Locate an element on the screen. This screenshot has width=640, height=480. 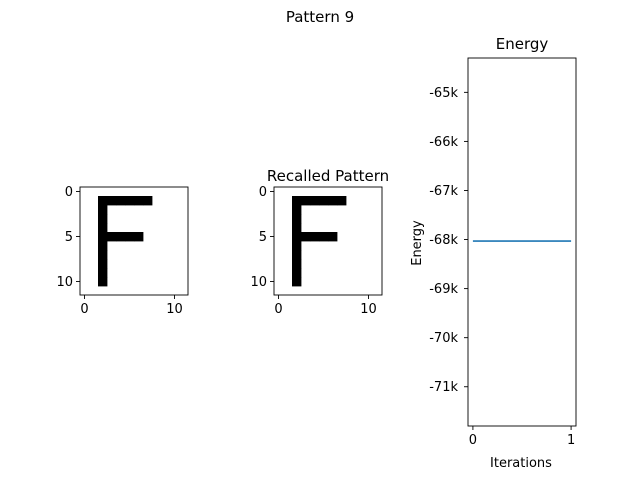
energy-y-axis-label: Energy is located at coordinates (417, 243).